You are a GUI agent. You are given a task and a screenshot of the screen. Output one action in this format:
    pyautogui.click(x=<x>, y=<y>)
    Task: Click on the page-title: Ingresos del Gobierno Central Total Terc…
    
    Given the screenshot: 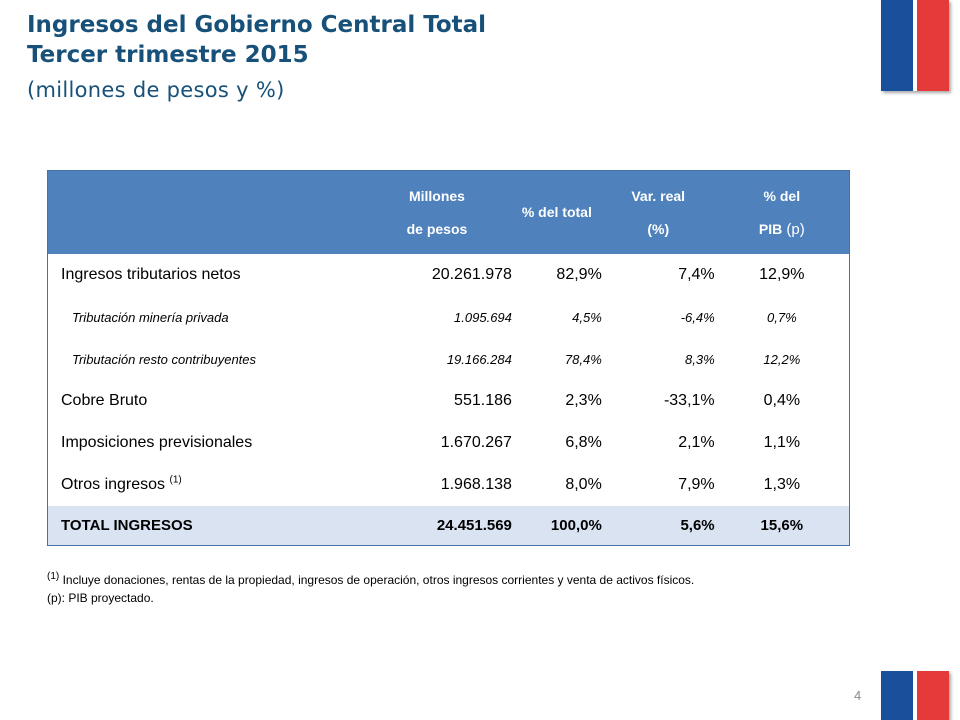 What is the action you would take?
    pyautogui.click(x=256, y=40)
    